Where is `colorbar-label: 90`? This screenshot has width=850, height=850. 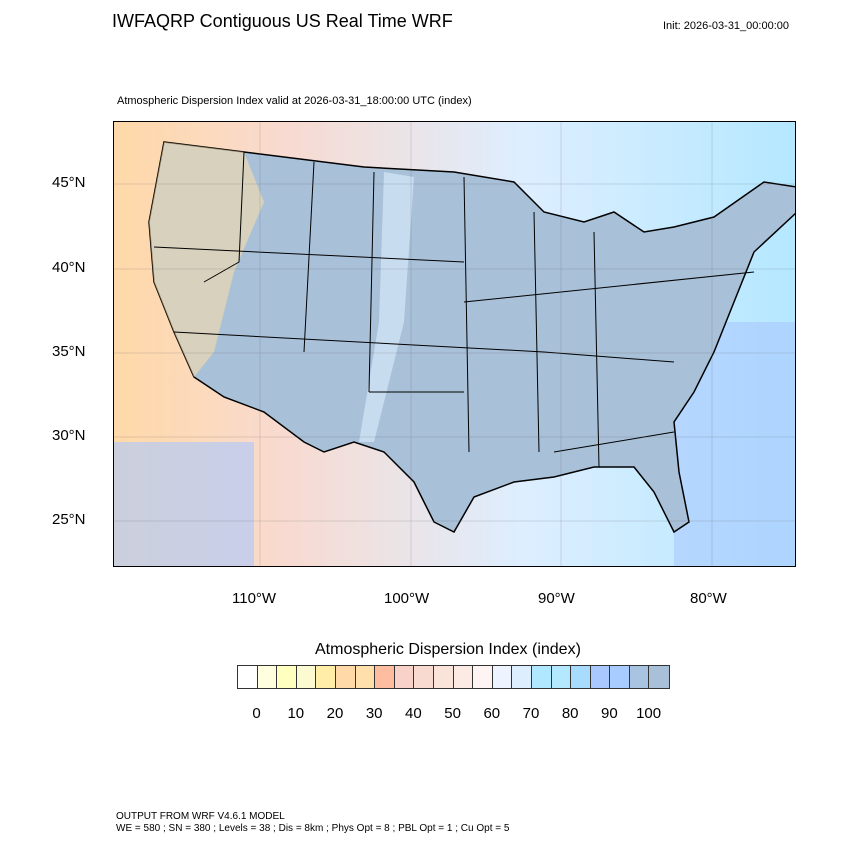
colorbar-label: 90 is located at coordinates (609, 713).